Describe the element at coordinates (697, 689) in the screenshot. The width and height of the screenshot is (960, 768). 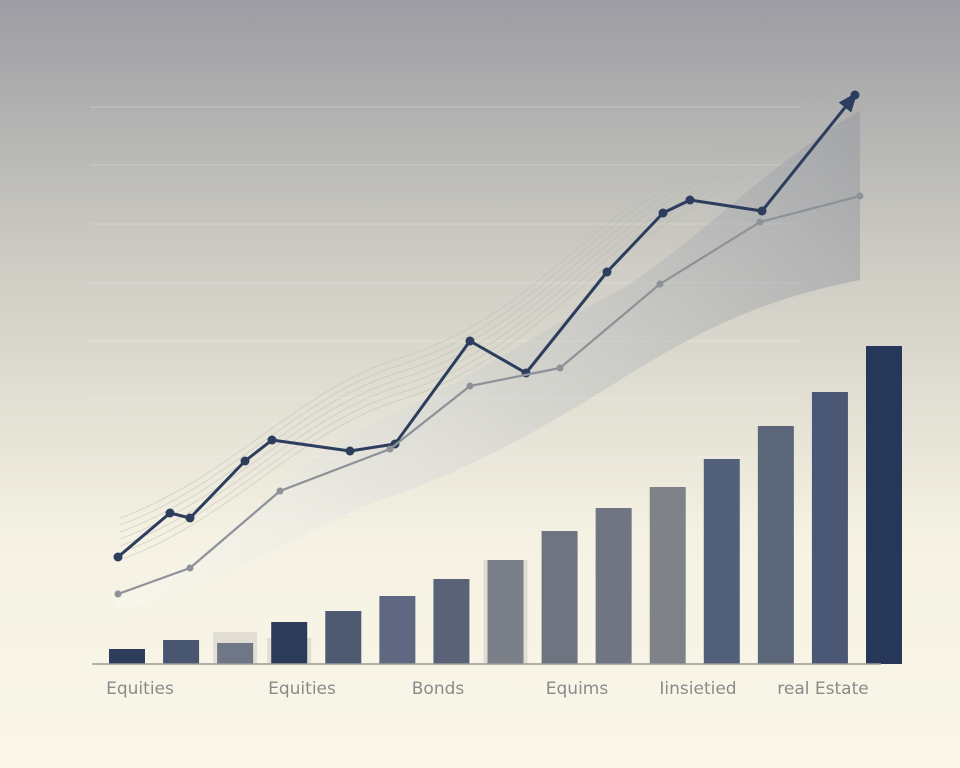
I see `category-label-4: Iinsietied` at that location.